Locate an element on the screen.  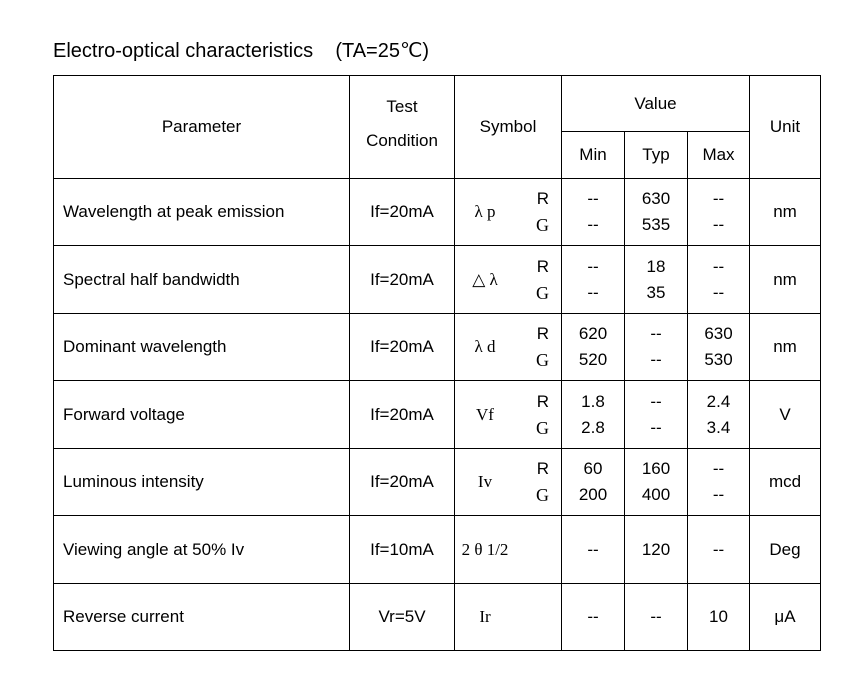
typ-value: 35 is located at coordinates (656, 292).